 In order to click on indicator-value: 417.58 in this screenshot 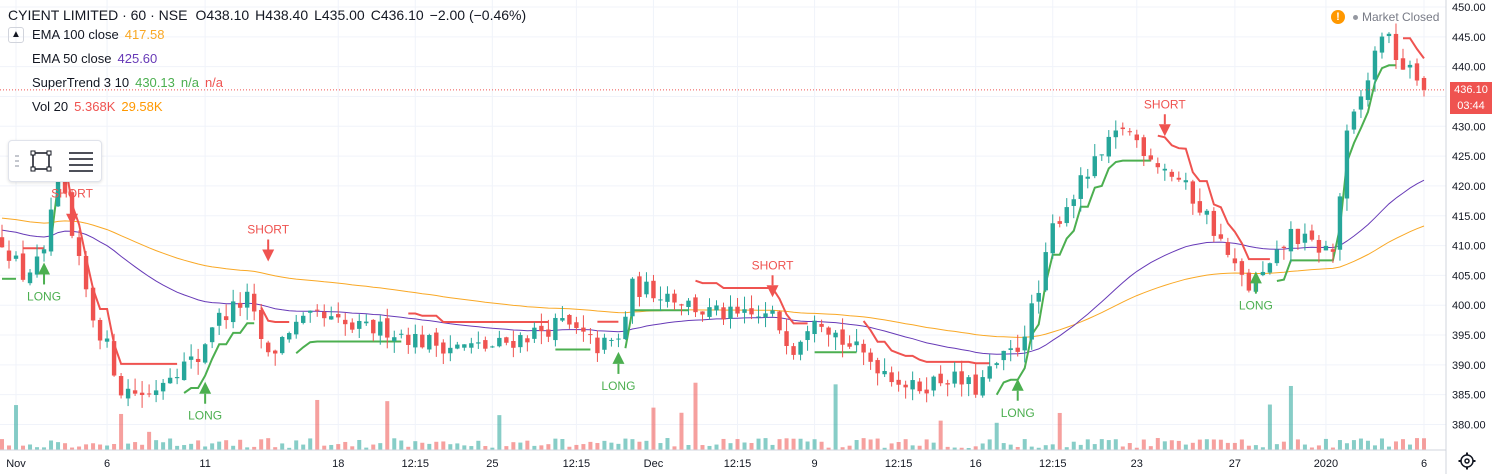, I will do `click(144, 34)`.